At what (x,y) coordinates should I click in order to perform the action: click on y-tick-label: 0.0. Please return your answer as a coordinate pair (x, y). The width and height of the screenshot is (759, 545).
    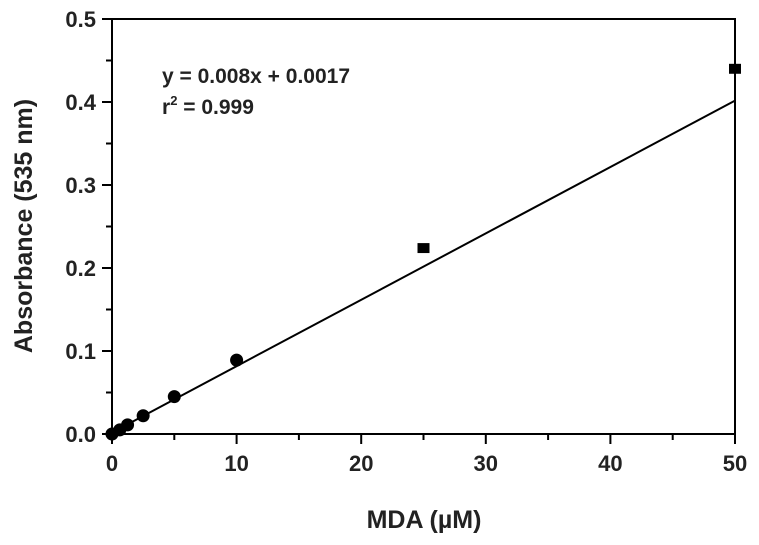
    Looking at the image, I should click on (80, 434).